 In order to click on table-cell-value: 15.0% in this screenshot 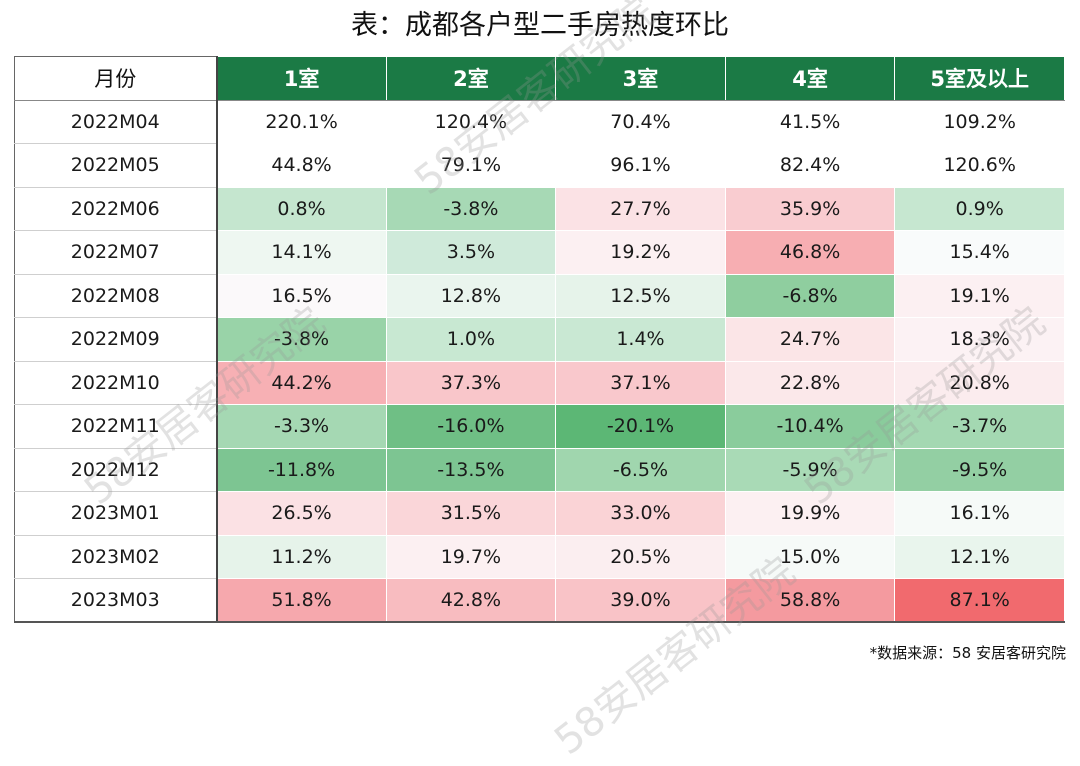, I will do `click(810, 557)`.